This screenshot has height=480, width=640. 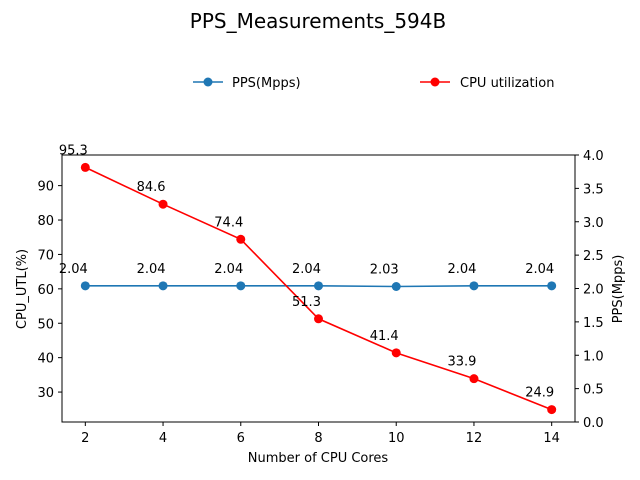 I want to click on cpu-utilization-data-label: 95.3, so click(x=73, y=150).